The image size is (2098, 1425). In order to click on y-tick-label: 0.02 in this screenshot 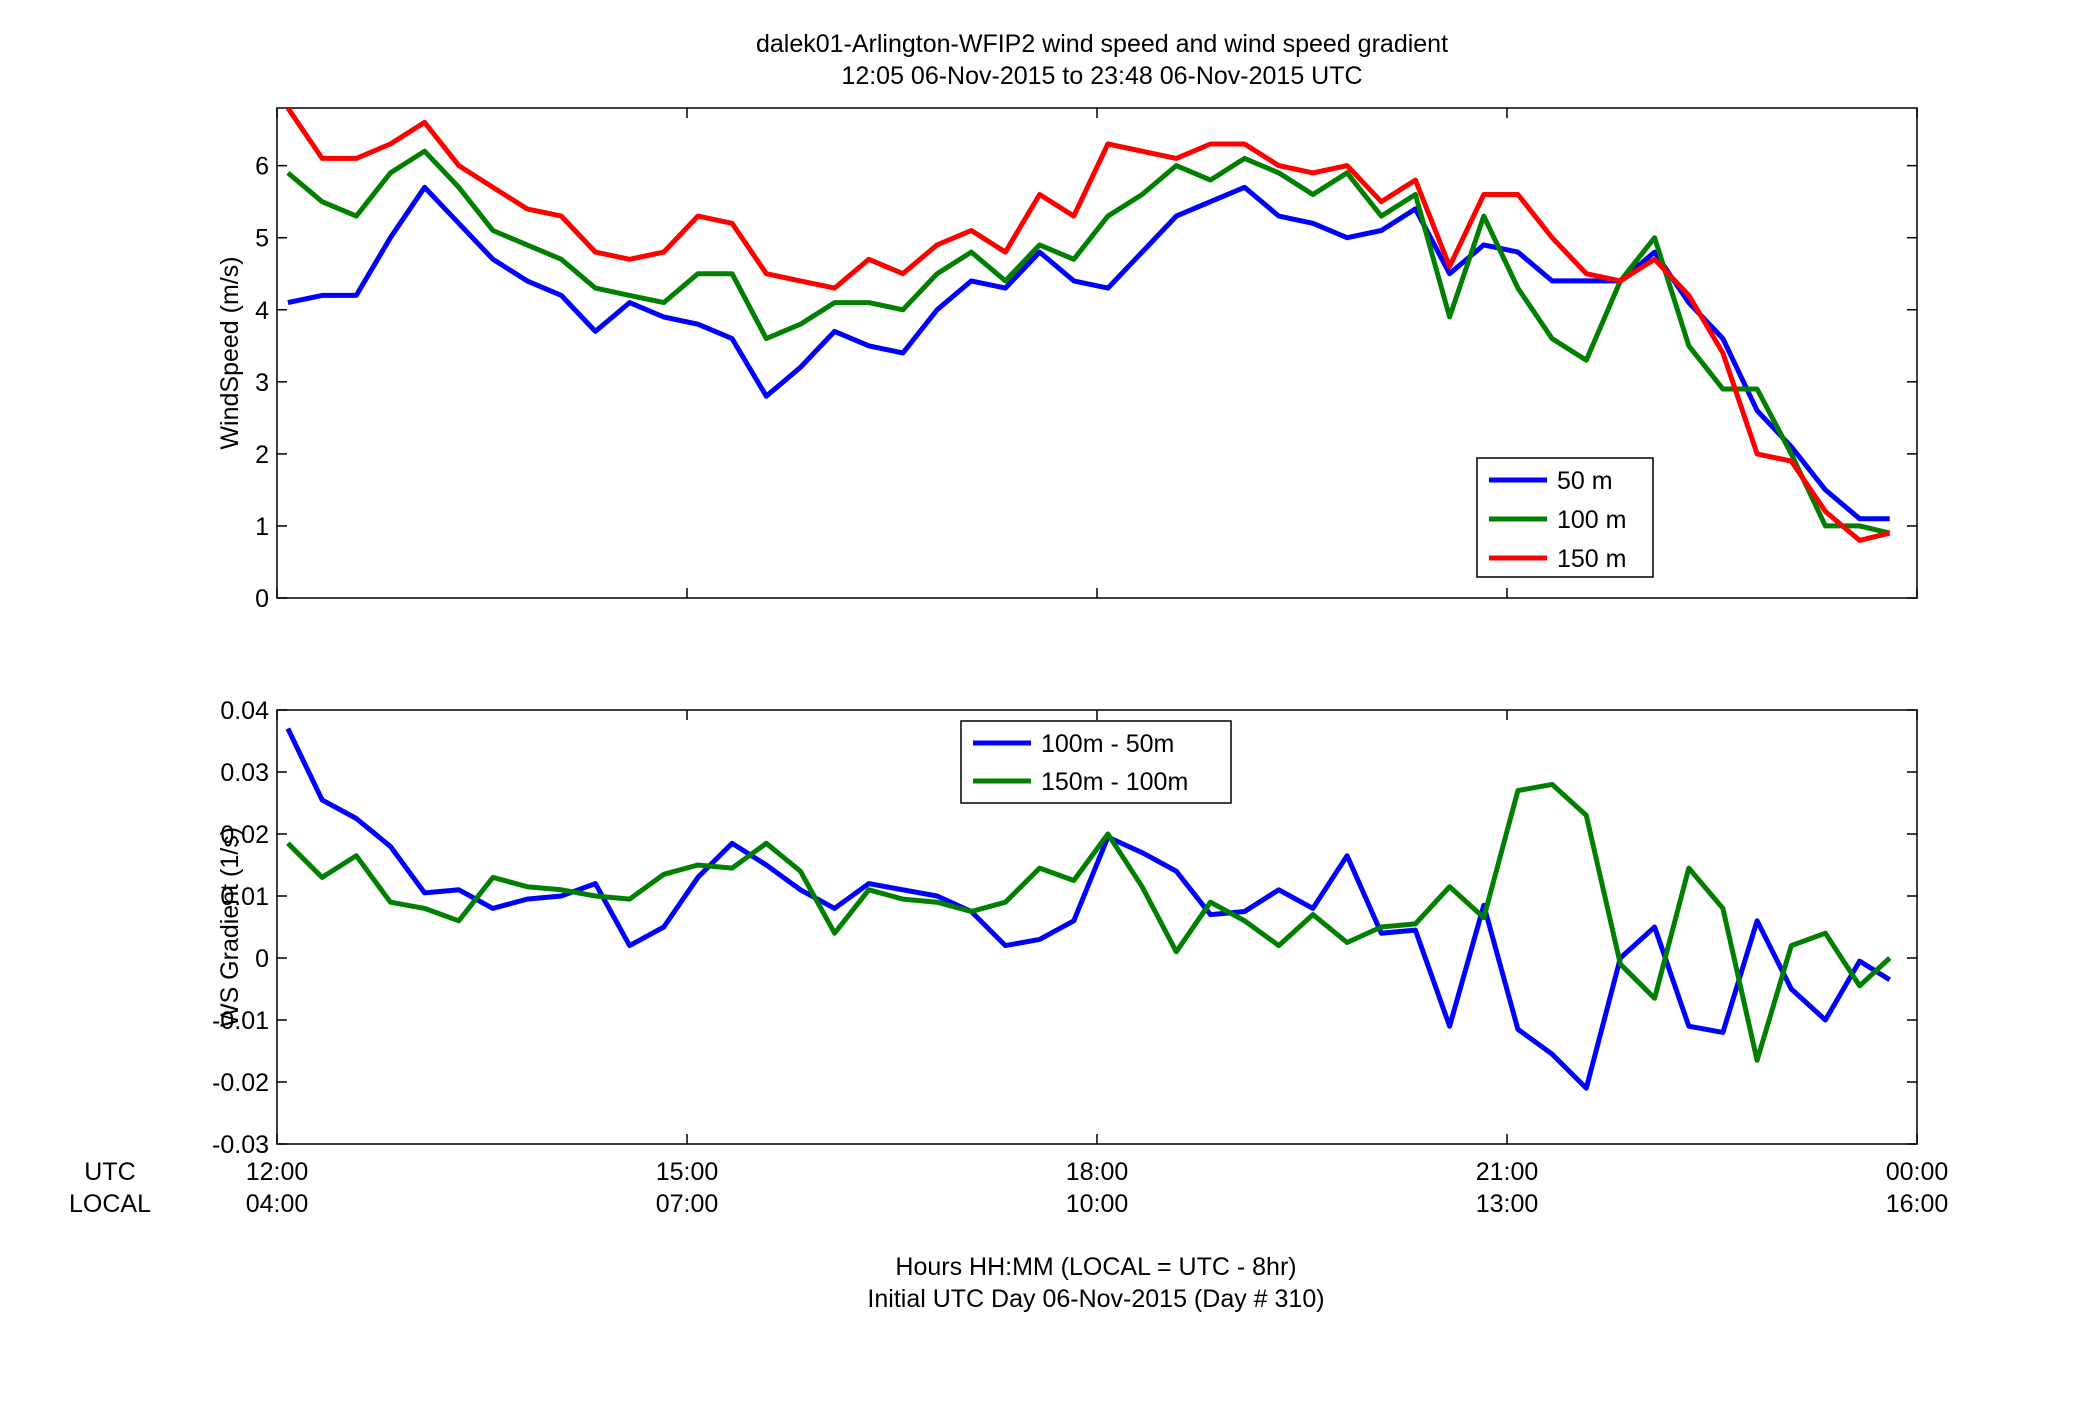, I will do `click(244, 835)`.